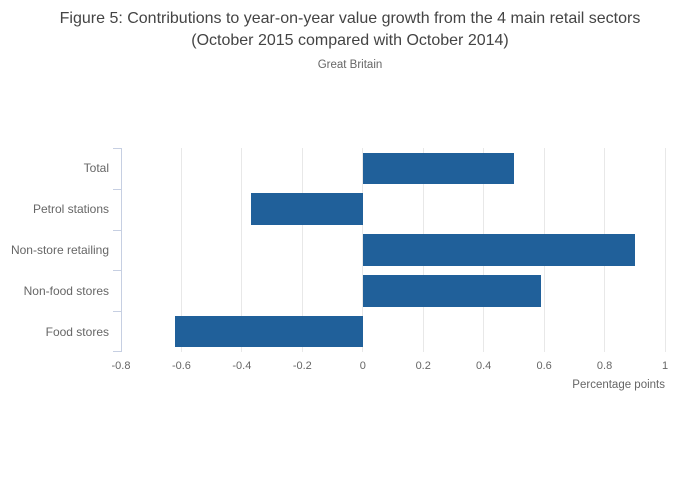 This screenshot has height=502, width=700. I want to click on bar-non-store-retailing, so click(498, 250).